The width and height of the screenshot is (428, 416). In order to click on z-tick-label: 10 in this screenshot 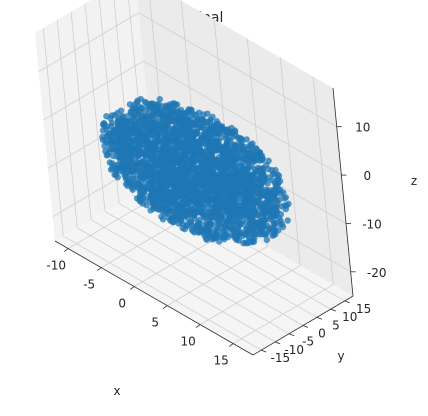, I will do `click(362, 128)`.